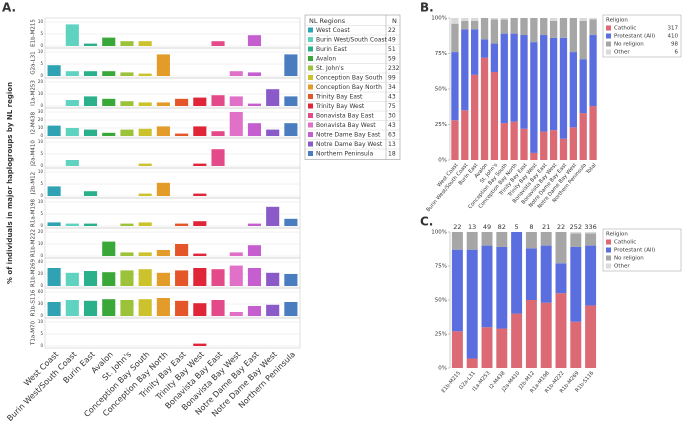 The image size is (685, 429). I want to click on y-tick-label: 25%, so click(441, 125).